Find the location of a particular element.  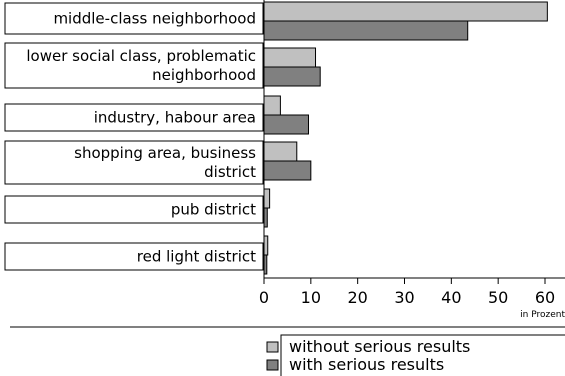

category-label: lower social class, problematic is located at coordinates (141, 56).